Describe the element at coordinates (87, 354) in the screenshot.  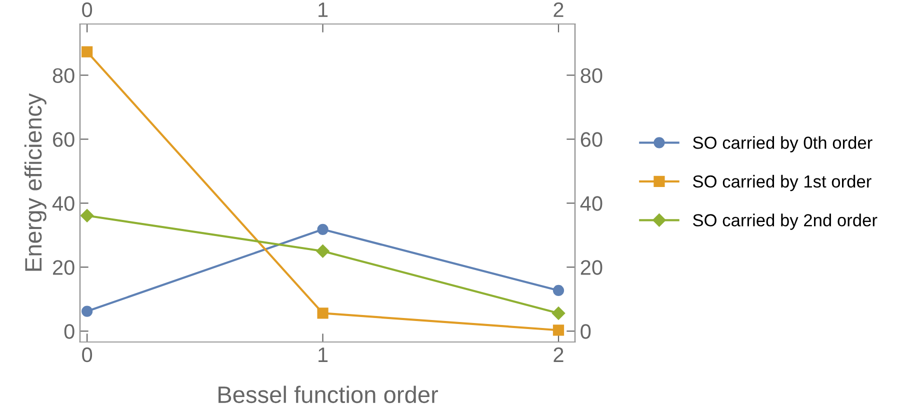
I see `x-tick-label: 0` at that location.